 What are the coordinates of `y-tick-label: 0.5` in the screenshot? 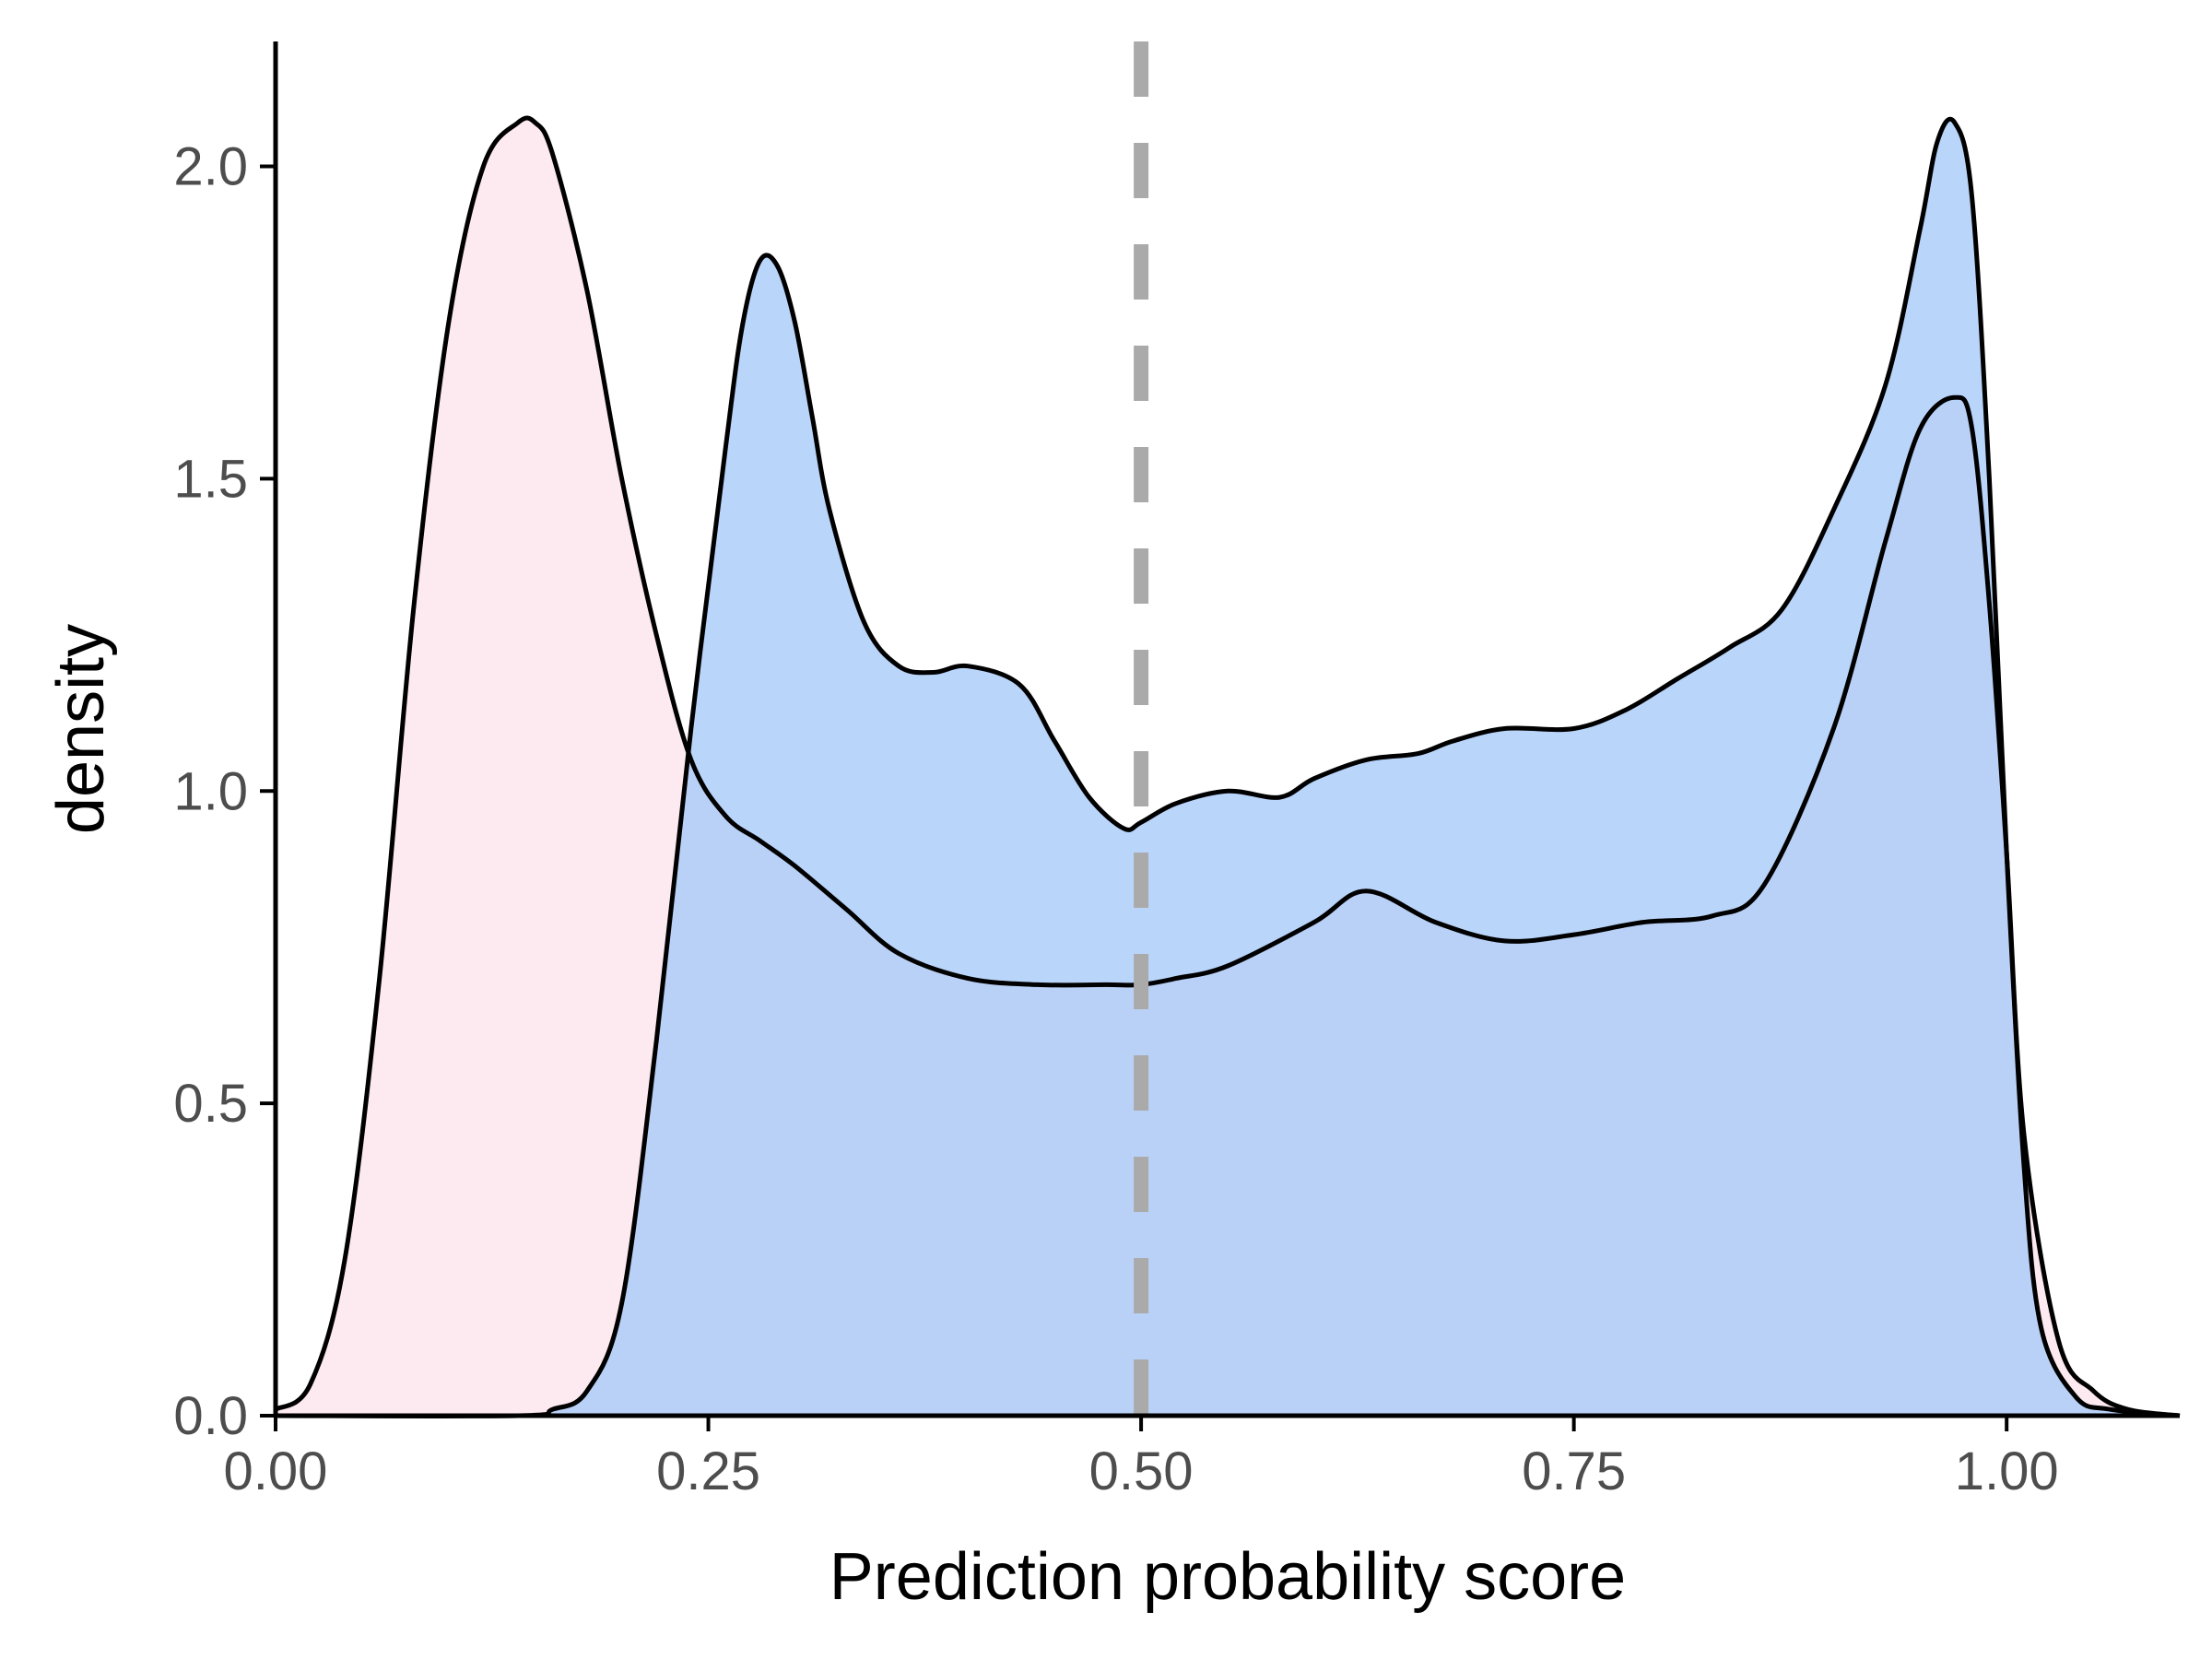 It's located at (210, 1104).